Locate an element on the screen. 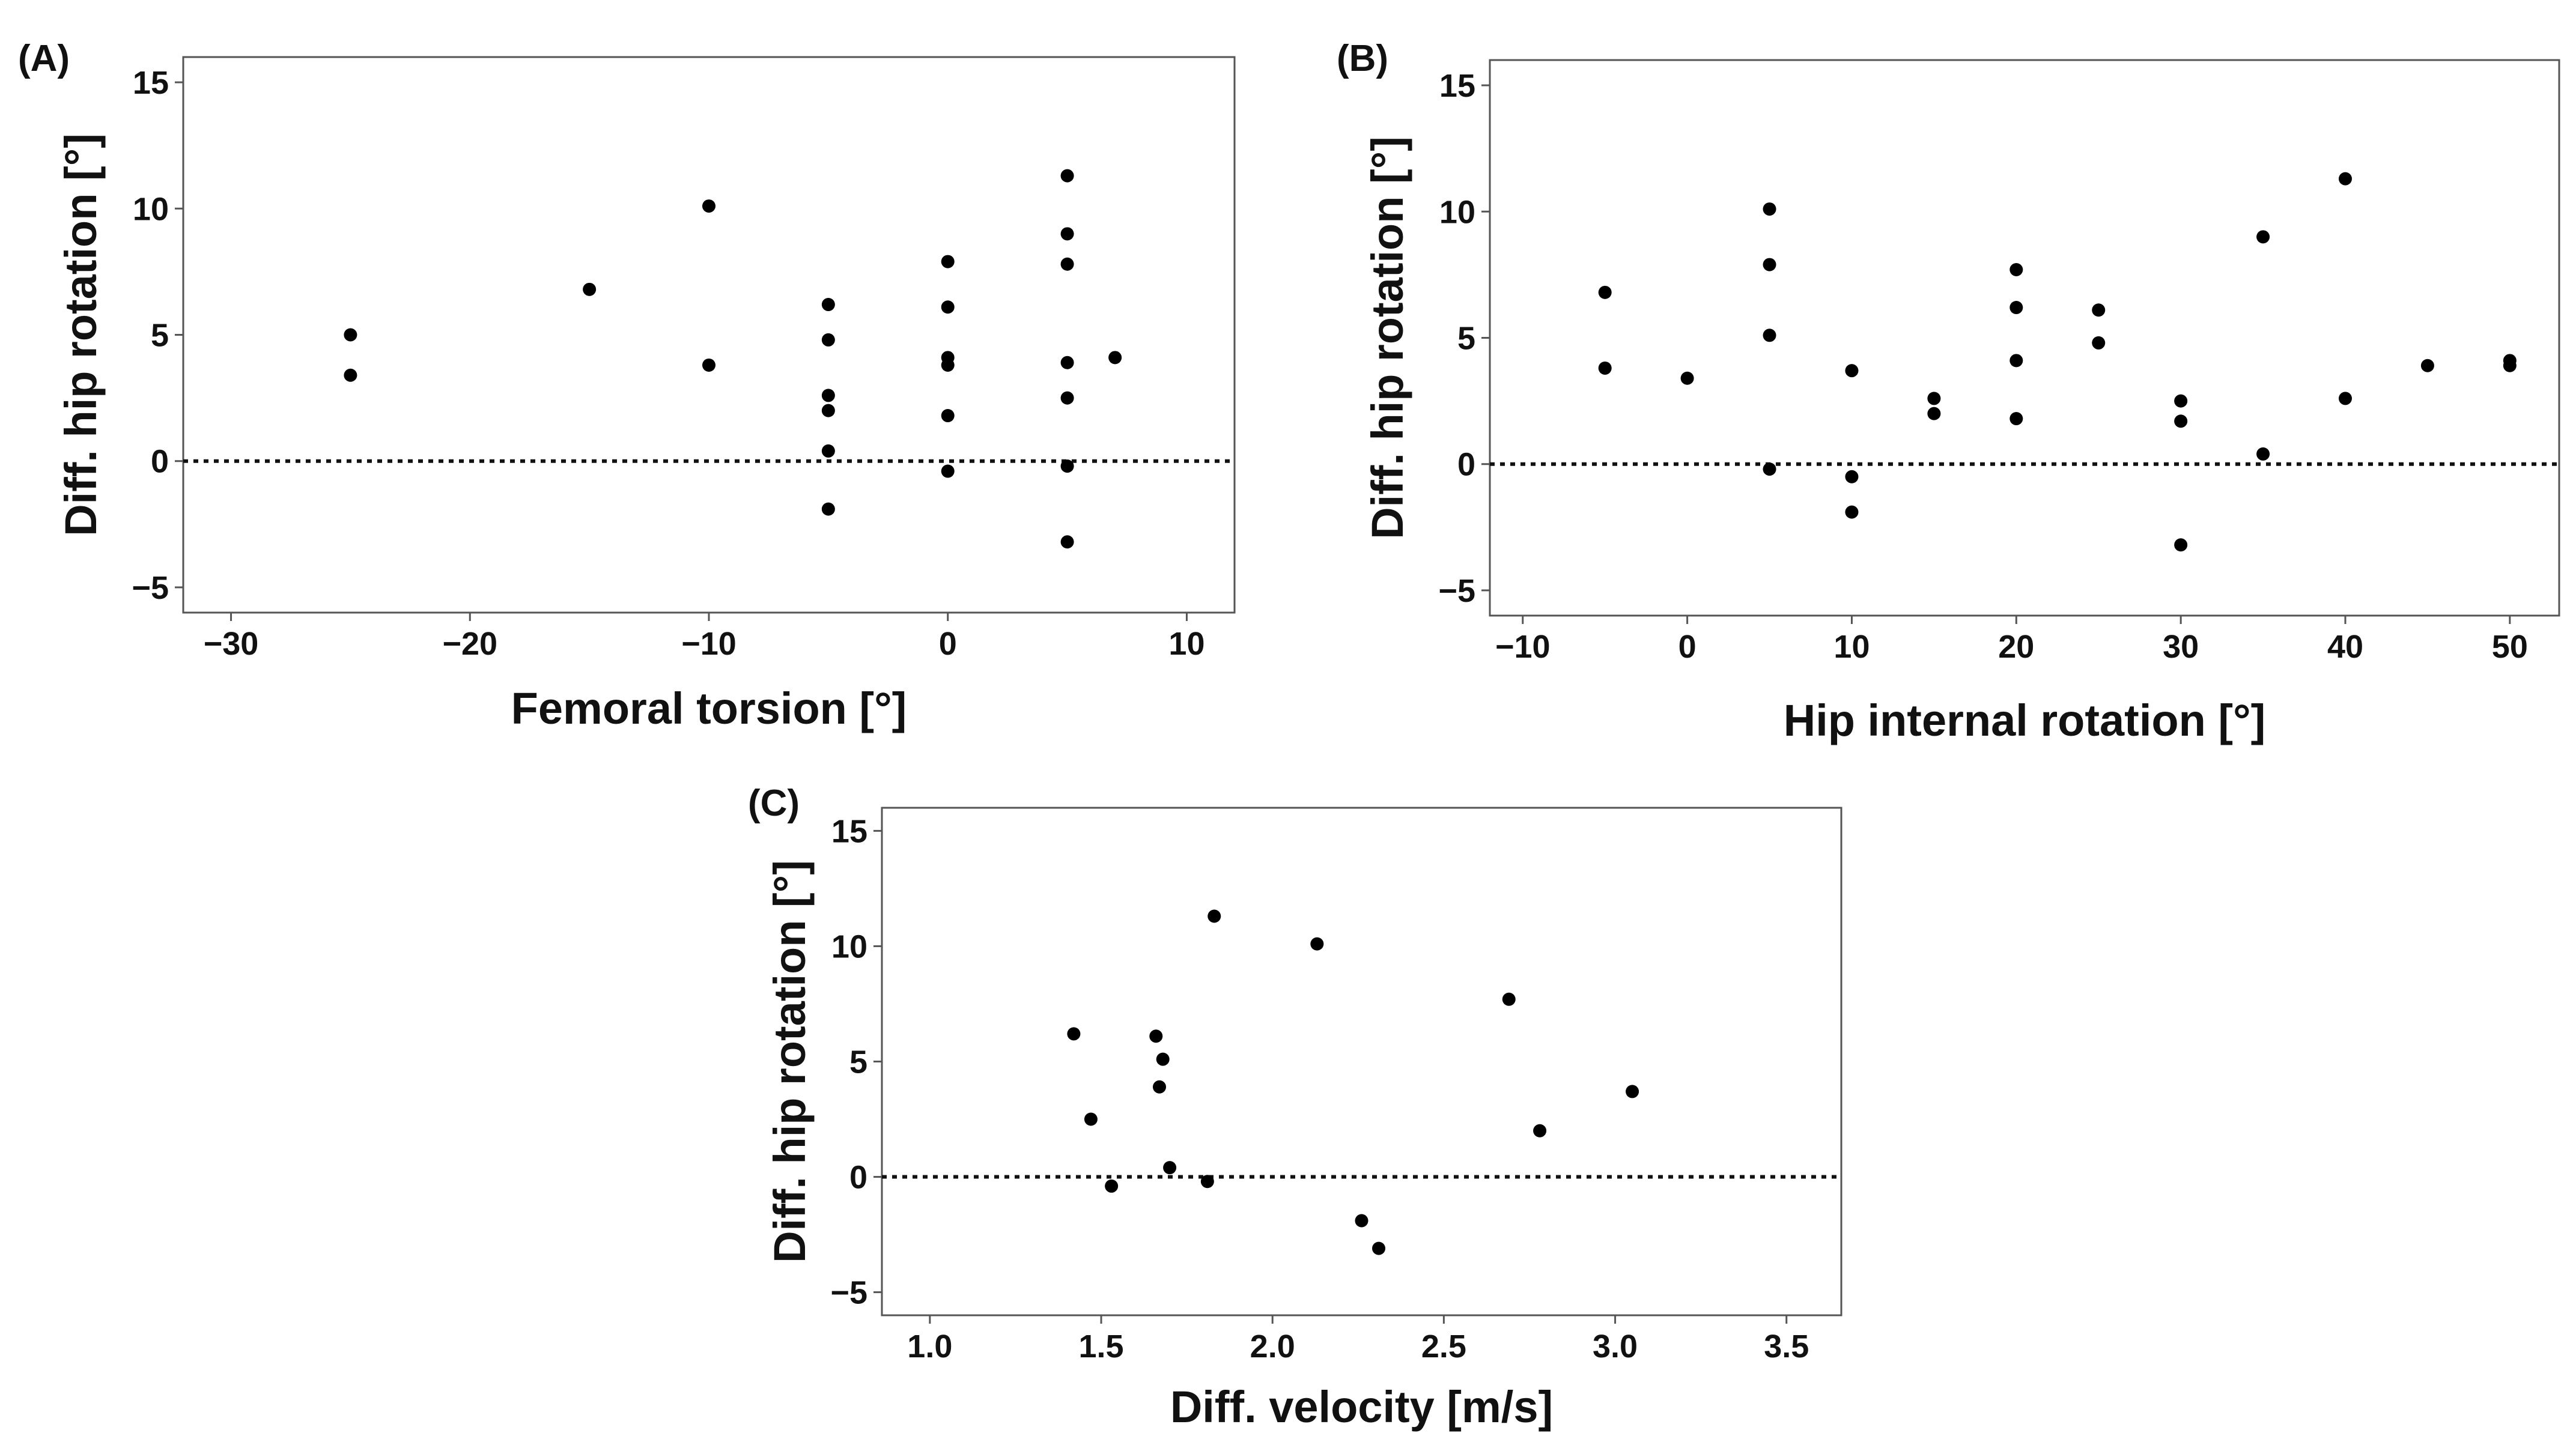 The height and width of the screenshot is (1442, 2576). x-tick-label: 10 is located at coordinates (1851, 647).